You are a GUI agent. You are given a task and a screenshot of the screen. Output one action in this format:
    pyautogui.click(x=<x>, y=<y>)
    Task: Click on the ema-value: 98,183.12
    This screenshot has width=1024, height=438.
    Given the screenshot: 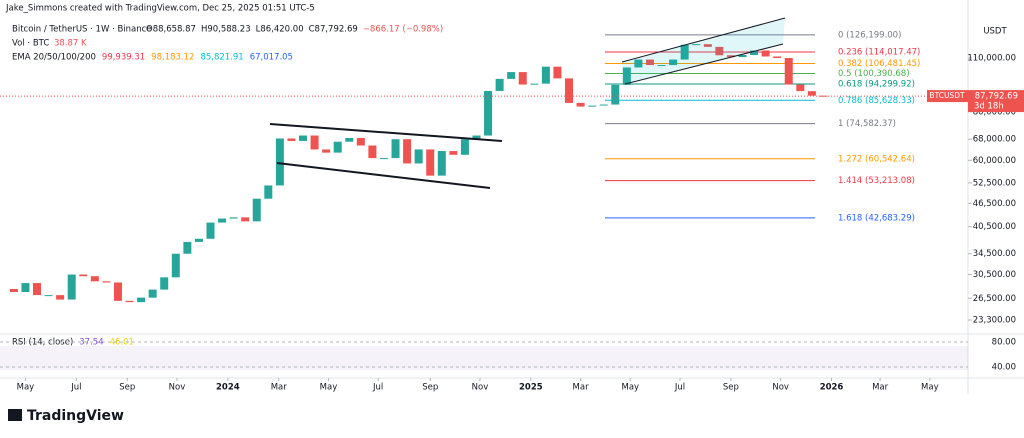 What is the action you would take?
    pyautogui.click(x=172, y=58)
    